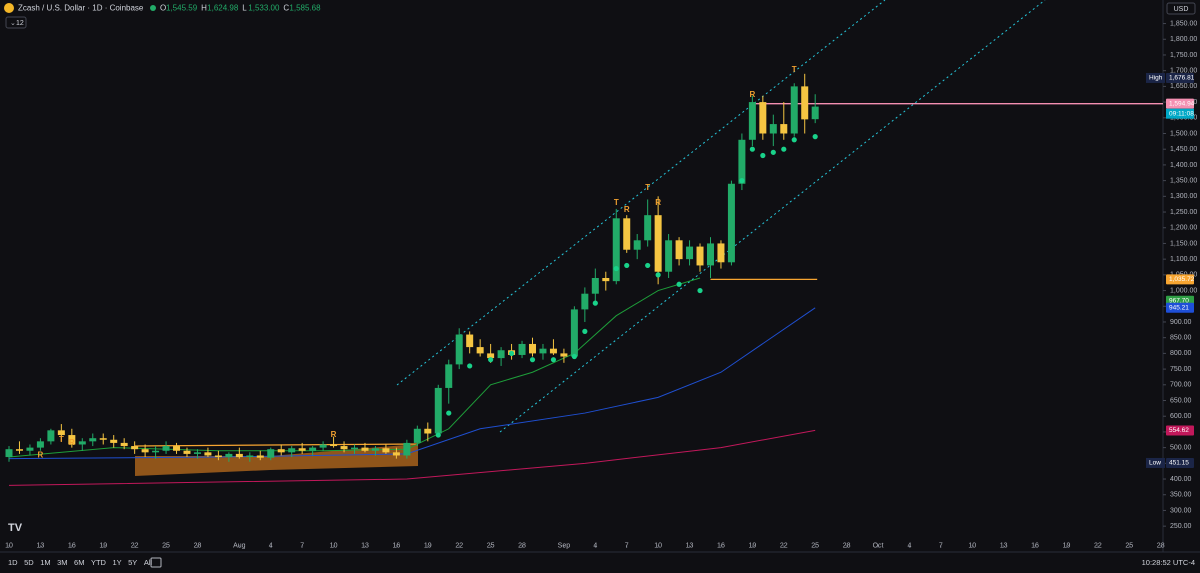 Image resolution: width=1200 pixels, height=573 pixels. What do you see at coordinates (1183, 133) in the screenshot?
I see `y-tick-label: 1,500.00` at bounding box center [1183, 133].